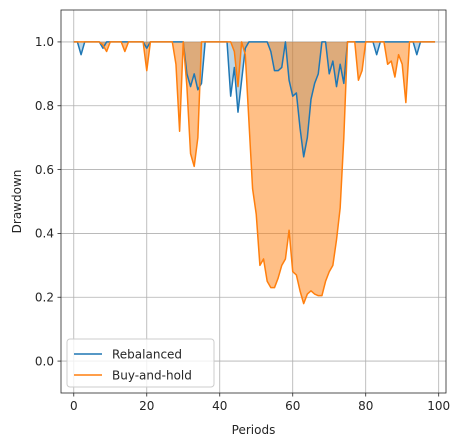  I want to click on x-axis-label: Periods, so click(254, 430).